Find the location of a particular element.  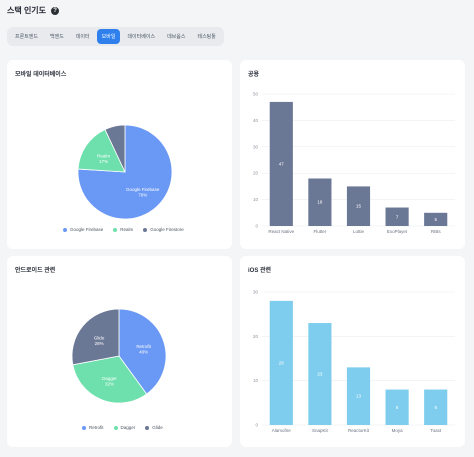

legend-item: Google Firestore is located at coordinates (163, 229).